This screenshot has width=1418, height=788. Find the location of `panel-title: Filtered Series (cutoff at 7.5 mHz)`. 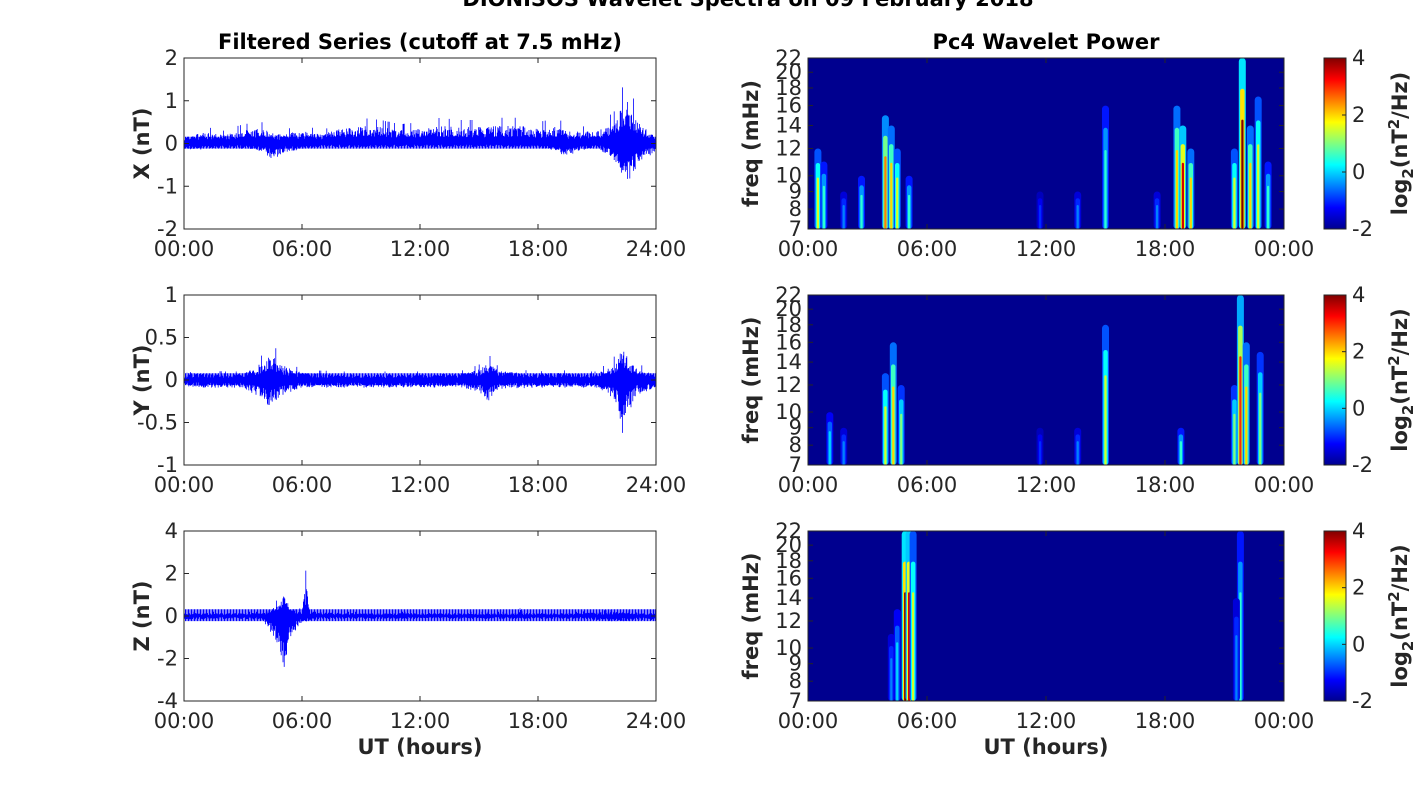

panel-title: Filtered Series (cutoff at 7.5 mHz) is located at coordinates (420, 42).